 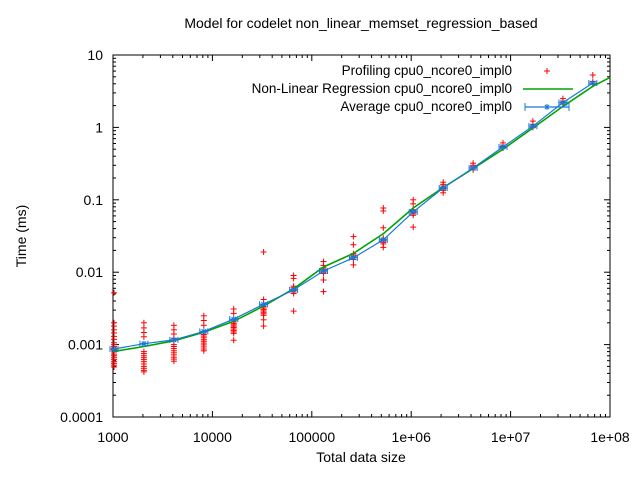 I want to click on legend-label-profiling: Profiling cpu0_ncore0_impl0, so click(x=426, y=70).